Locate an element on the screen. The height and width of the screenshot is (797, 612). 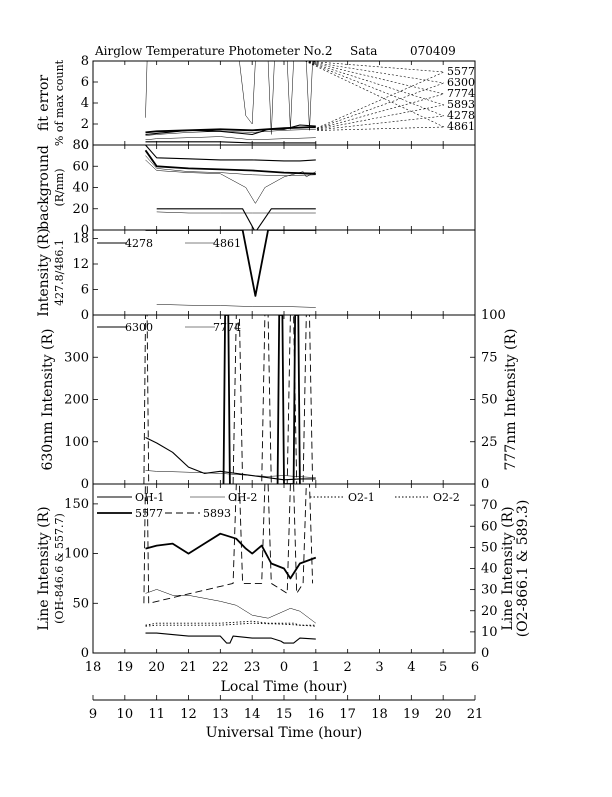
y-axis-label-right: 777nm Intensity (R) is located at coordinates (511, 399).